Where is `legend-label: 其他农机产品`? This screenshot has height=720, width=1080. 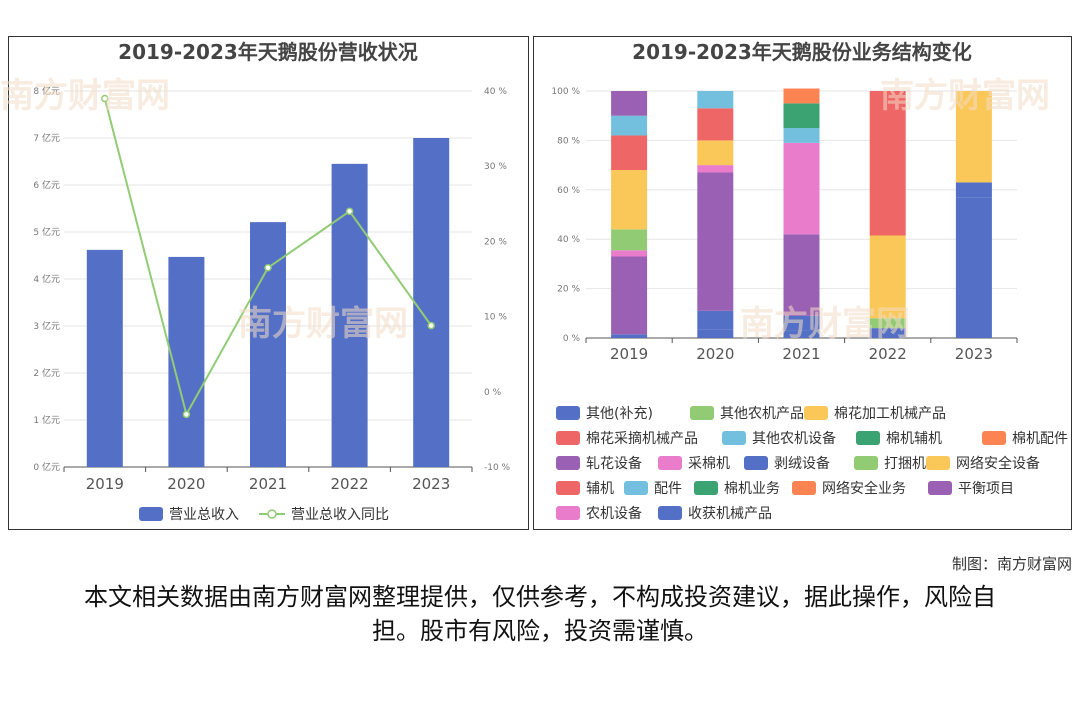
legend-label: 其他农机产品 is located at coordinates (762, 414).